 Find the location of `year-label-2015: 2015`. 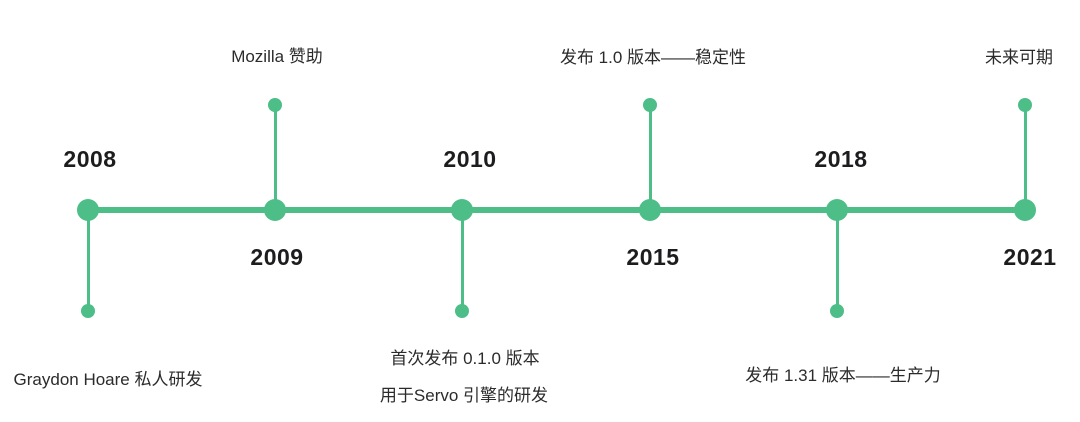

year-label-2015: 2015 is located at coordinates (653, 257).